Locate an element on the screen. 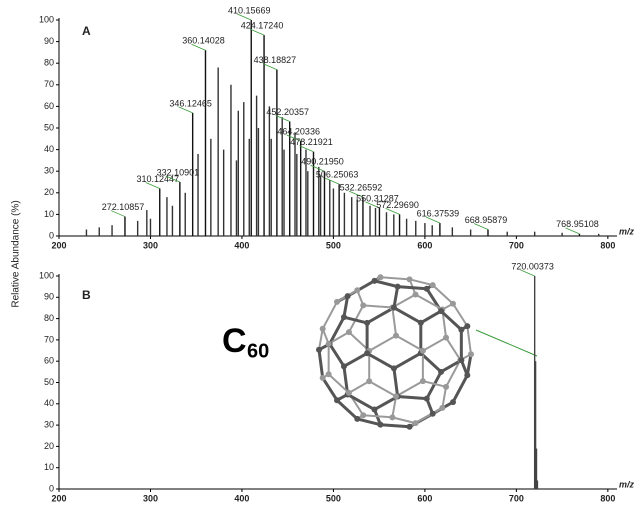 The width and height of the screenshot is (638, 509). peak-label: 572.29690 is located at coordinates (397, 205).